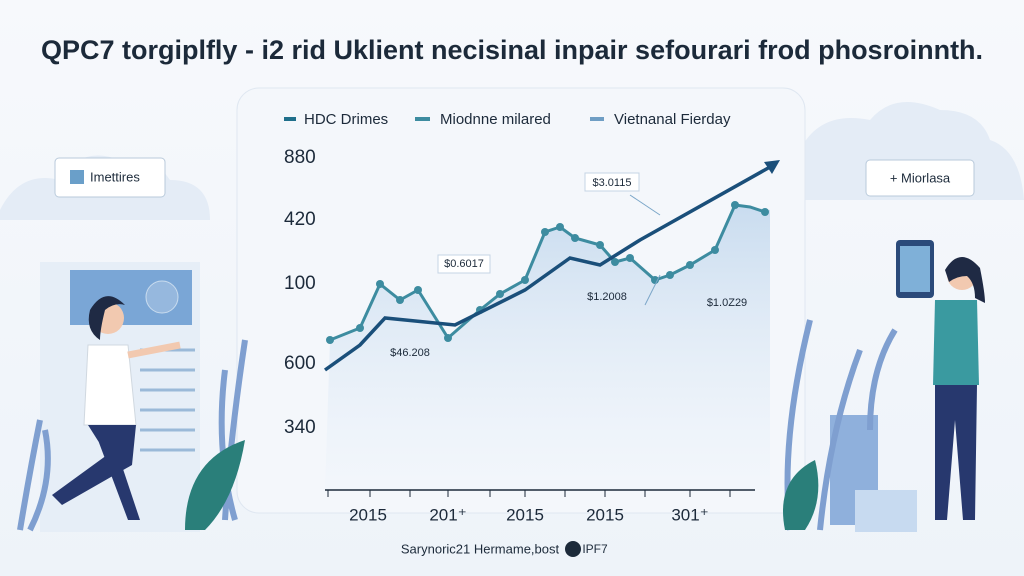 This screenshot has height=576, width=1024. I want to click on y-label: 100, so click(300, 283).